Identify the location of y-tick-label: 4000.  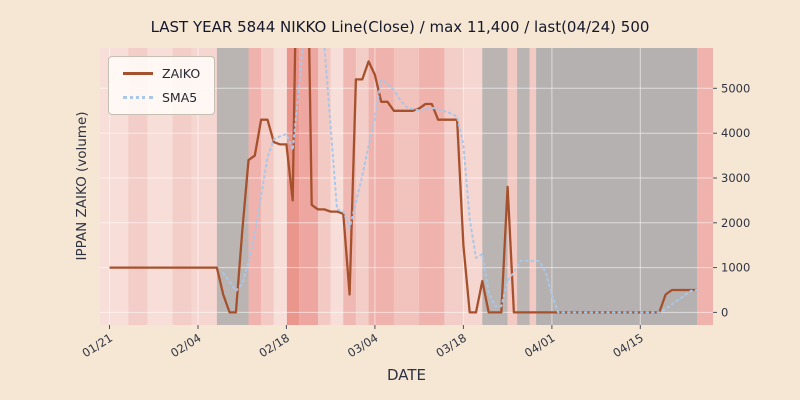
(735, 133).